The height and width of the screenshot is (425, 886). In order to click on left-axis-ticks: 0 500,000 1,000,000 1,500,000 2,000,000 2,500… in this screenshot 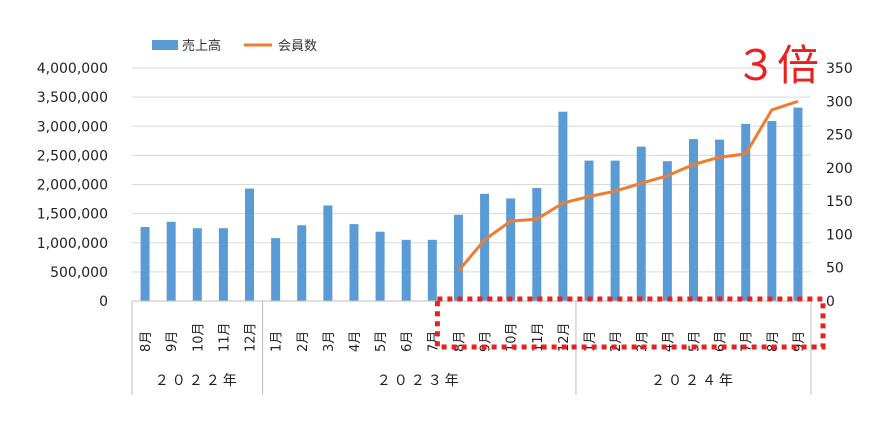, I will do `click(72, 185)`.